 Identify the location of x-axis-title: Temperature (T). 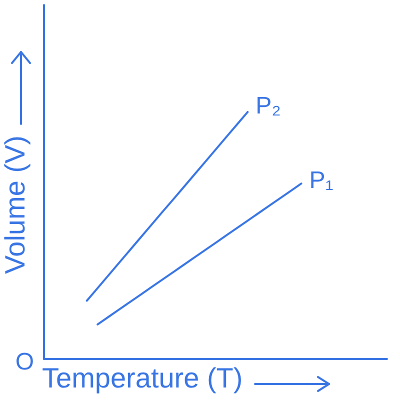
(142, 378).